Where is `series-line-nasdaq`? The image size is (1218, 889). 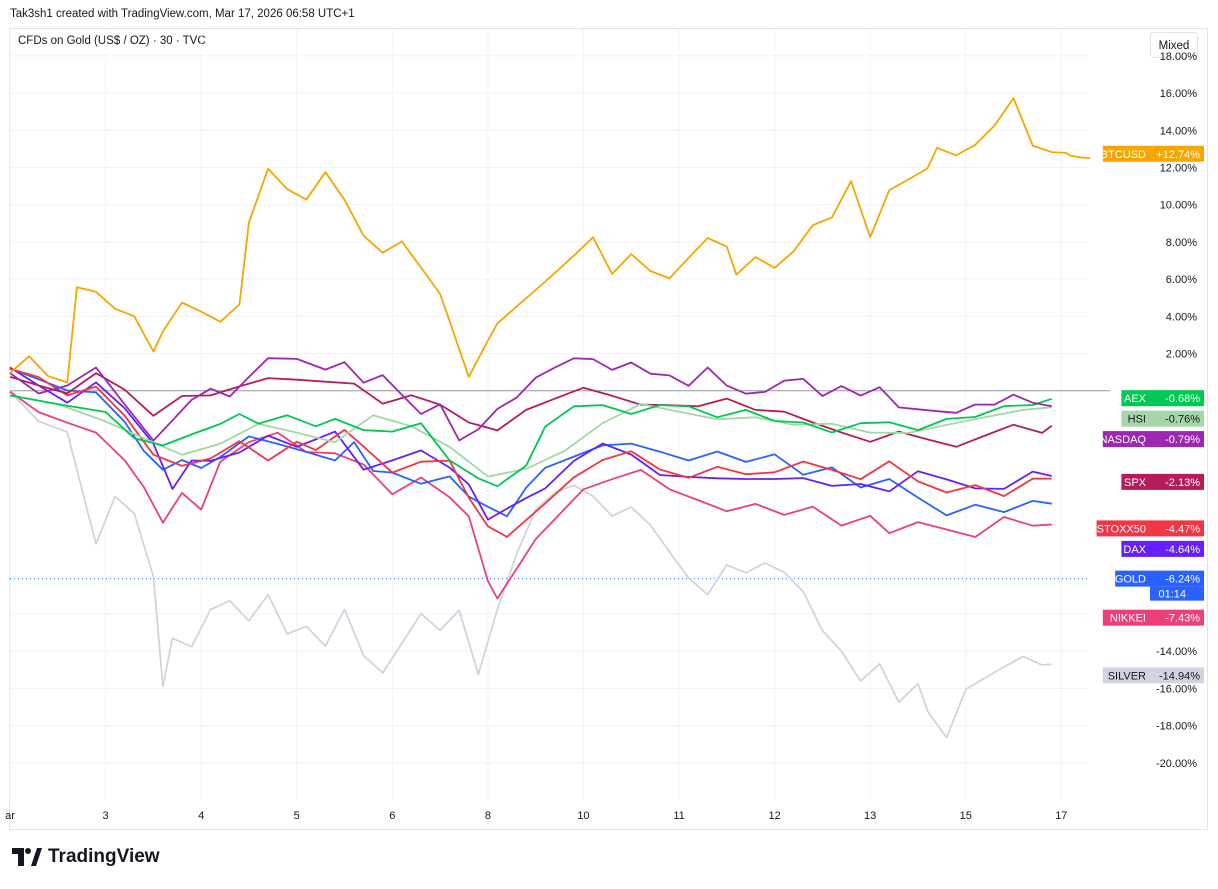 series-line-nasdaq is located at coordinates (530, 399).